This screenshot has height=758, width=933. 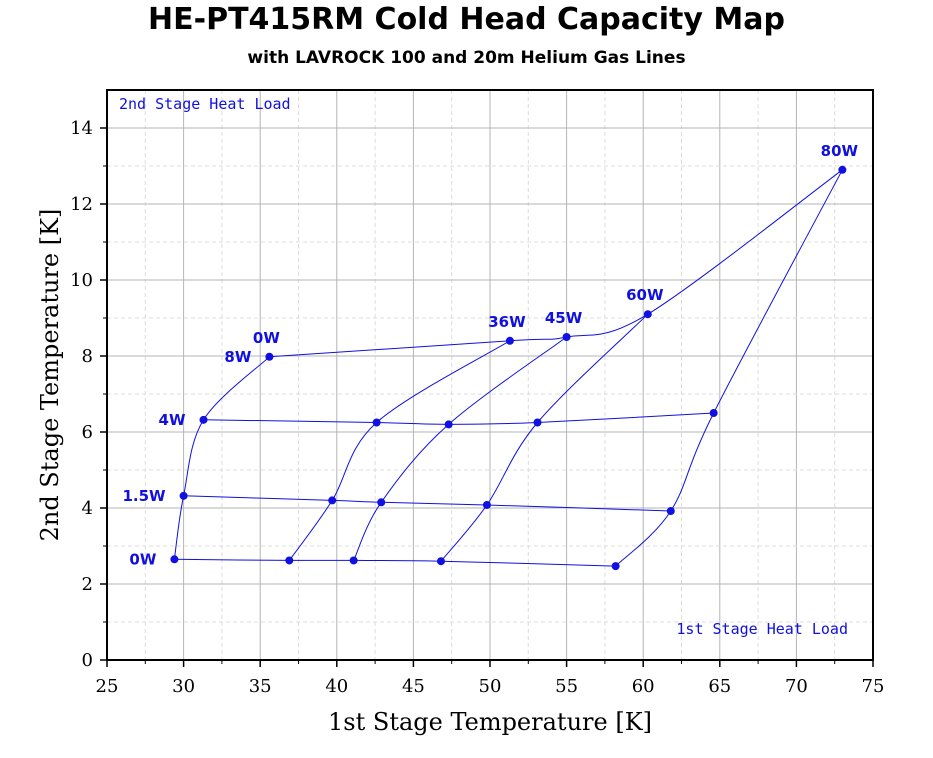 What do you see at coordinates (81, 204) in the screenshot?
I see `y-tick-label: 12` at bounding box center [81, 204].